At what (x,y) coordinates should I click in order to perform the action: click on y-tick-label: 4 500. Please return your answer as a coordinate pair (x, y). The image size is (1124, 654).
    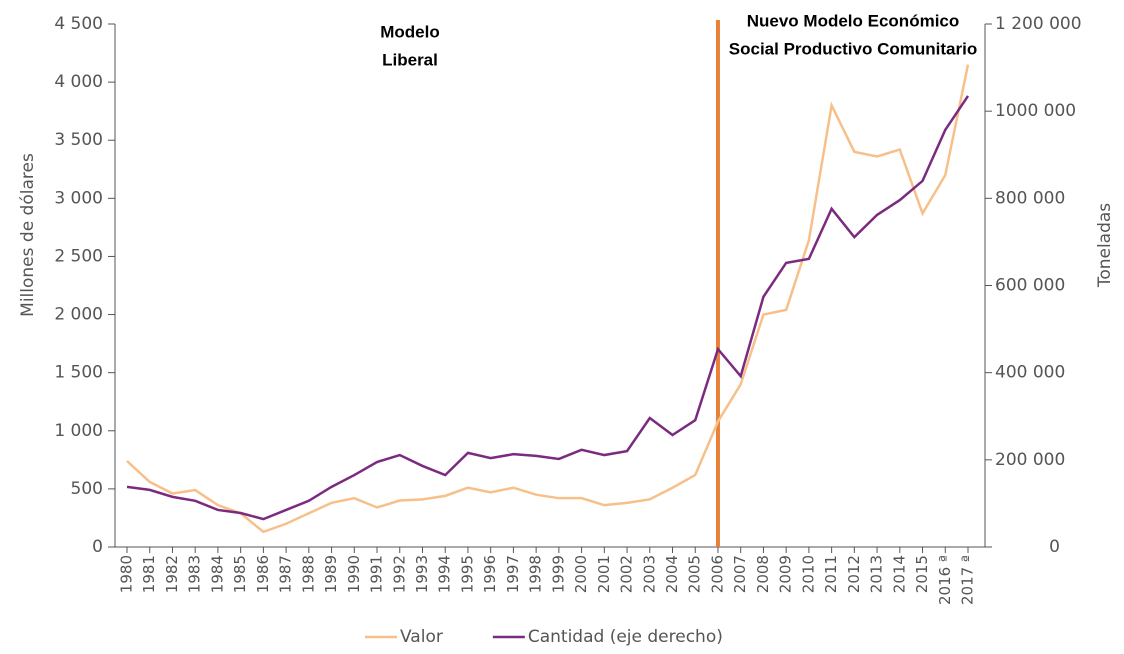
    Looking at the image, I should click on (78, 24).